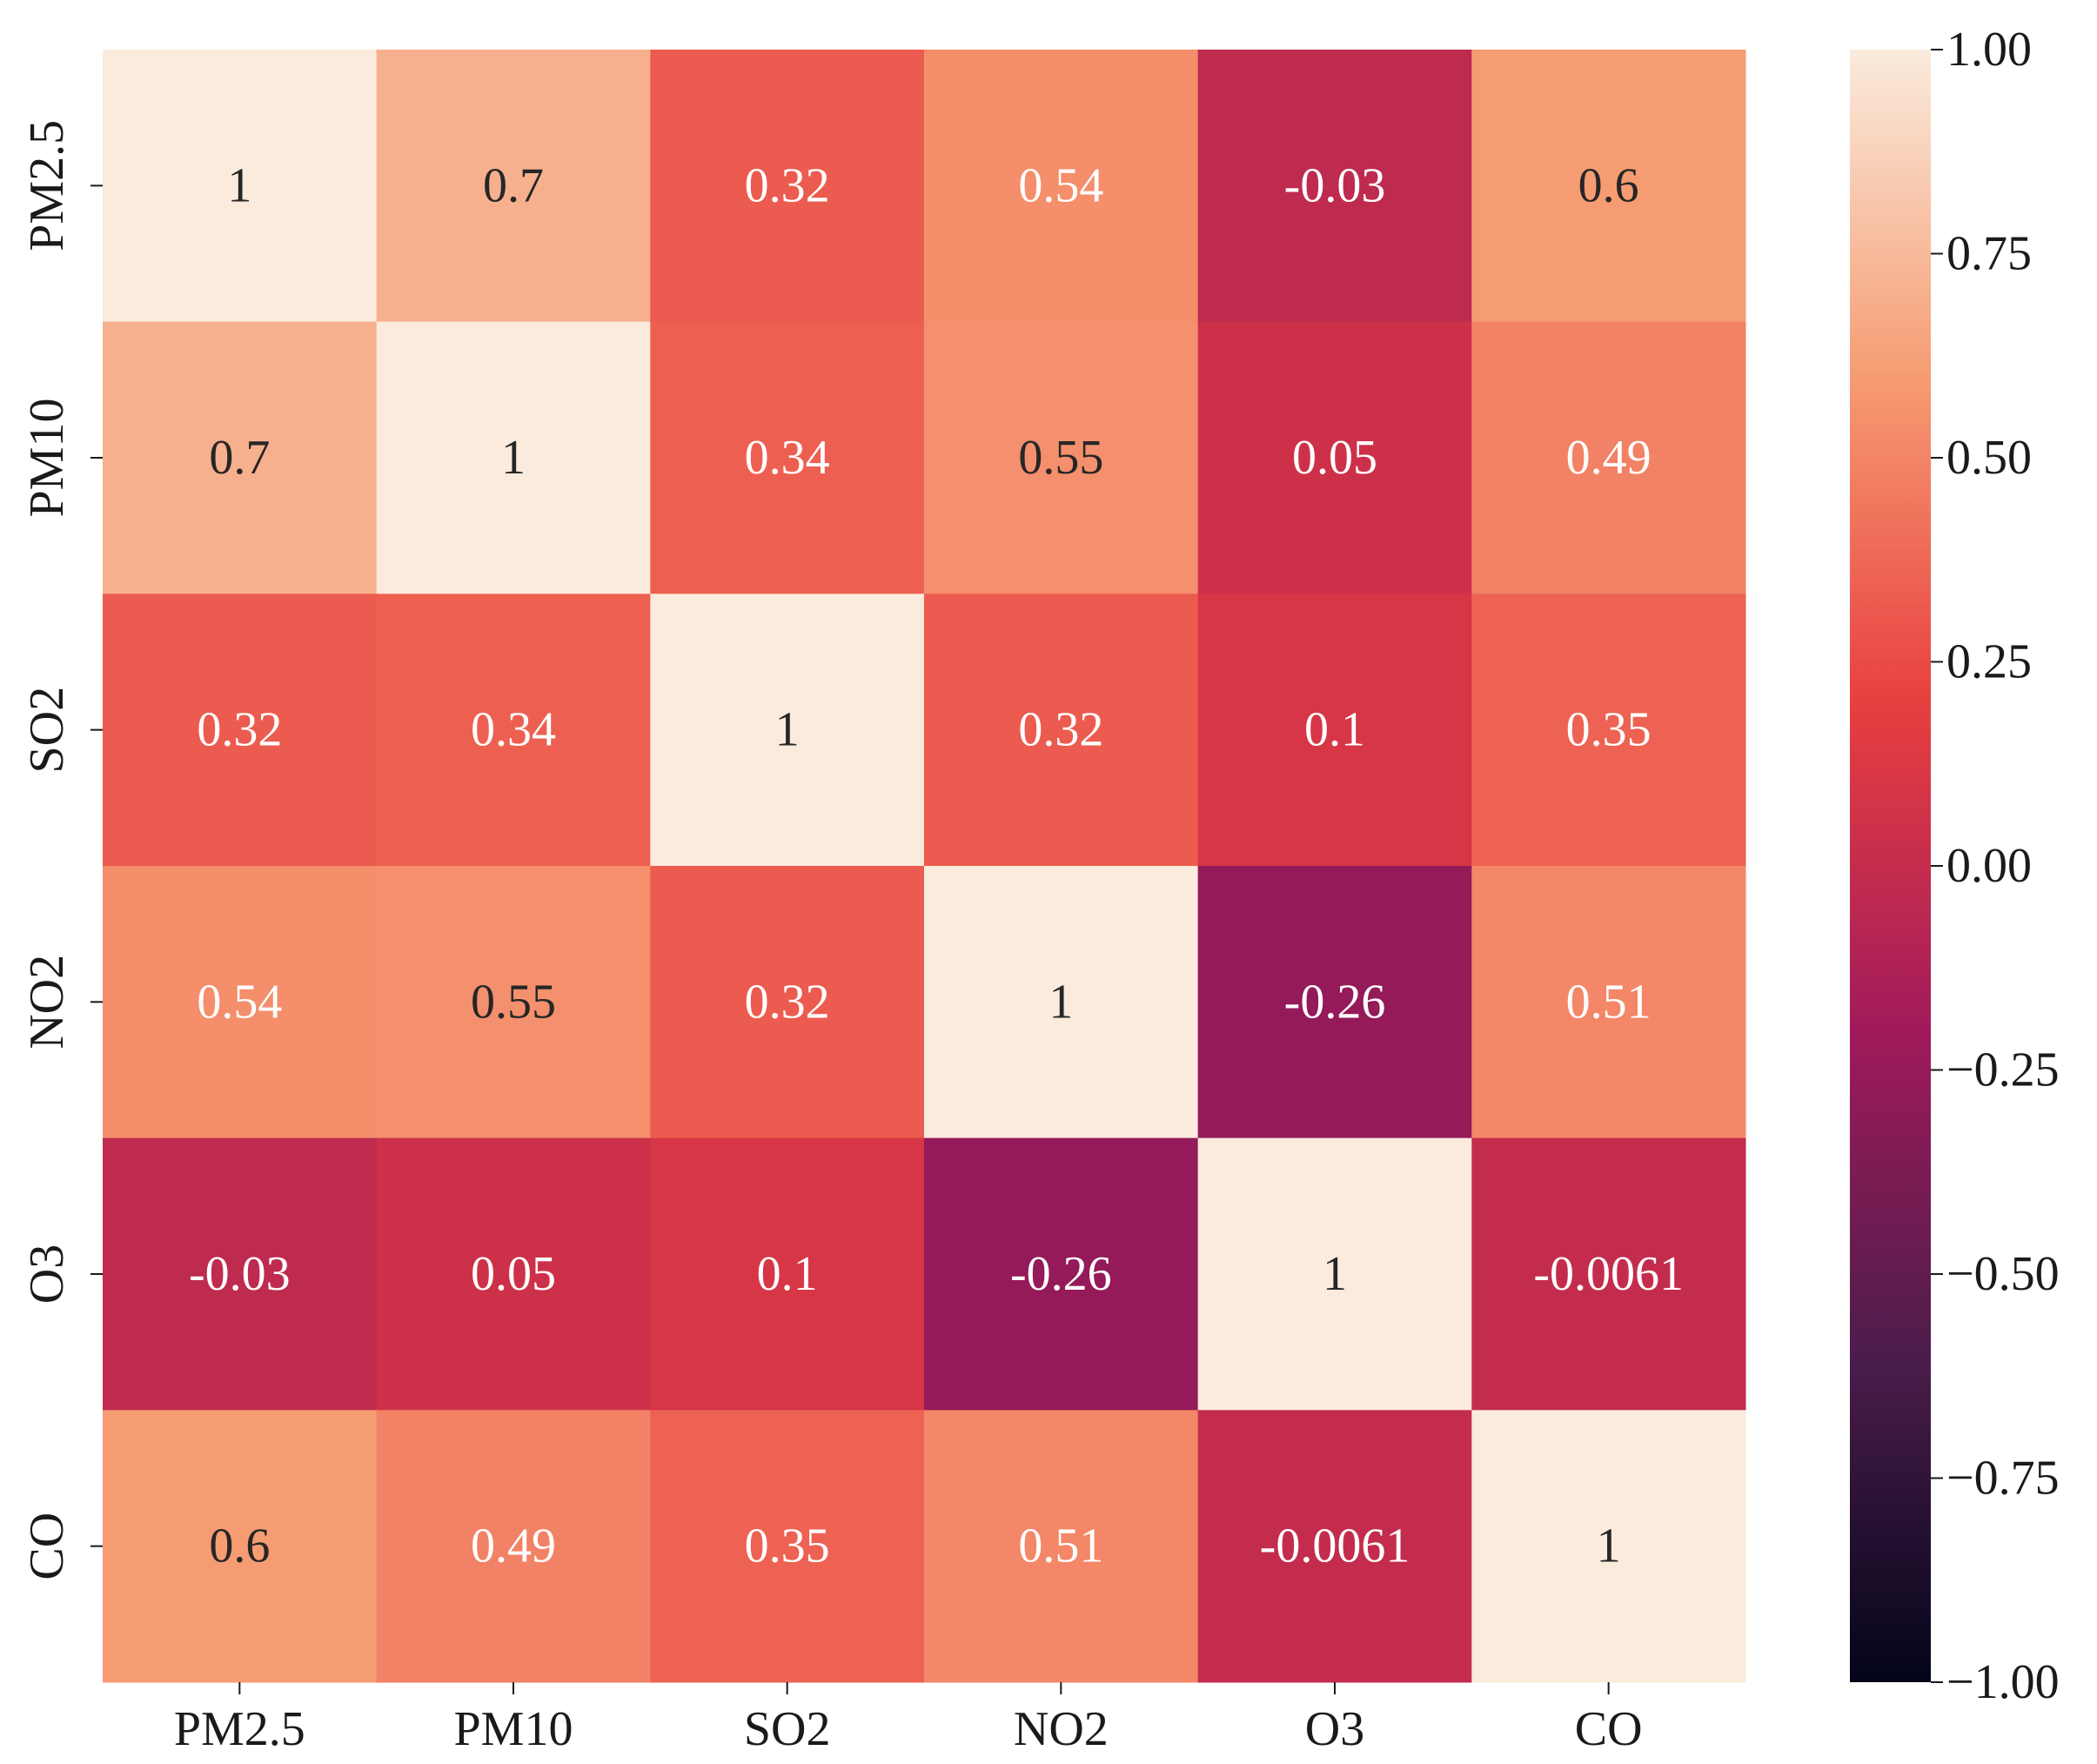 The width and height of the screenshot is (2097, 1764). I want to click on heatmap-cell-pm2-5-co, so click(1608, 187).